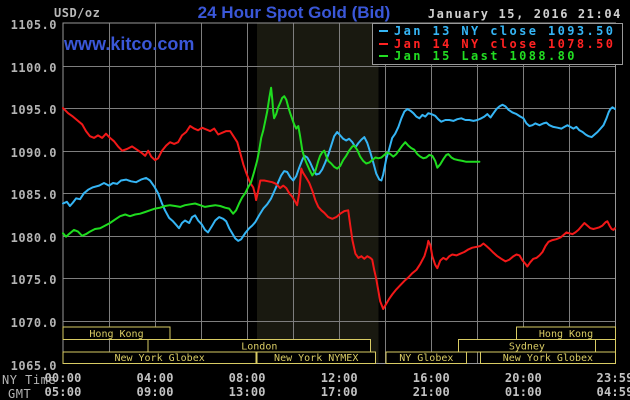 This screenshot has height=400, width=630. What do you see at coordinates (523, 392) in the screenshot?
I see `gmt-time-label: 01:00` at bounding box center [523, 392].